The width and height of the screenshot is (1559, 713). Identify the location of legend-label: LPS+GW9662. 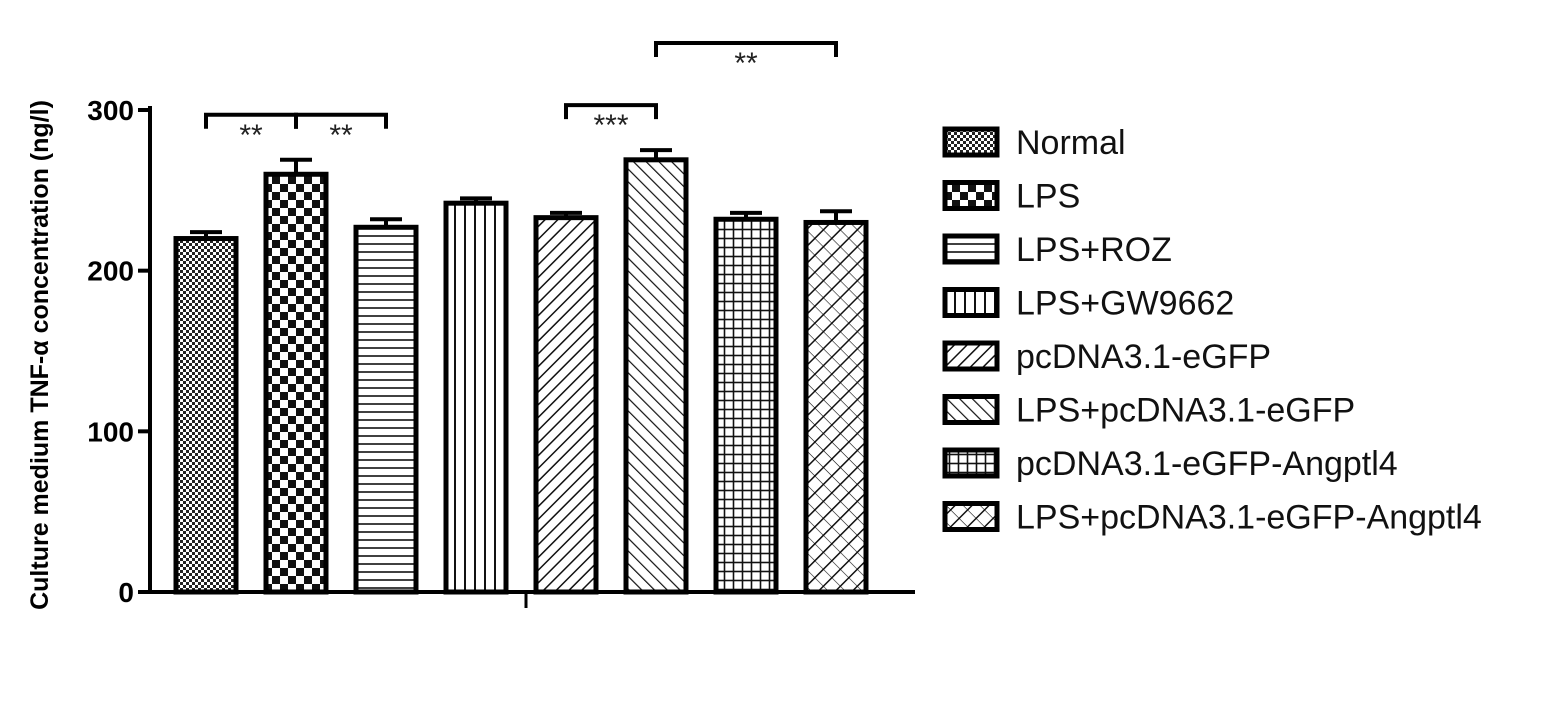
(1125, 304).